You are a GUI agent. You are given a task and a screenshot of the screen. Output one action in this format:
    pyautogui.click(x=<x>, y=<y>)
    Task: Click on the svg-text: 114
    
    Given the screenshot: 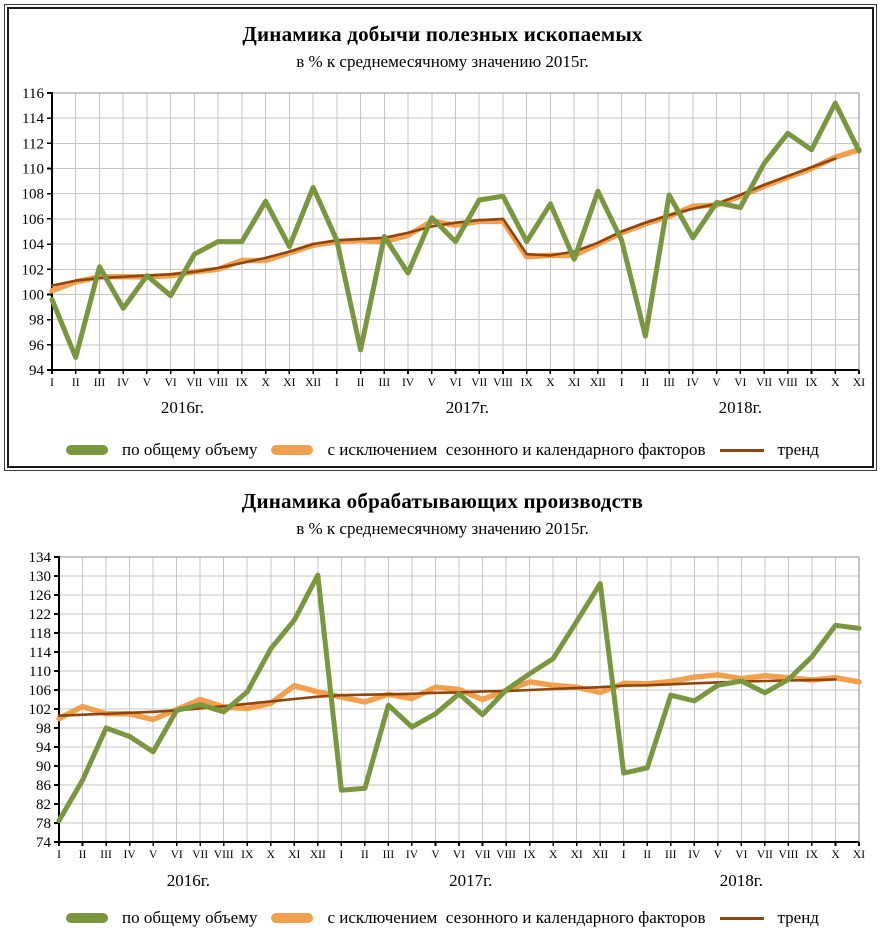 What is the action you would take?
    pyautogui.click(x=40, y=653)
    